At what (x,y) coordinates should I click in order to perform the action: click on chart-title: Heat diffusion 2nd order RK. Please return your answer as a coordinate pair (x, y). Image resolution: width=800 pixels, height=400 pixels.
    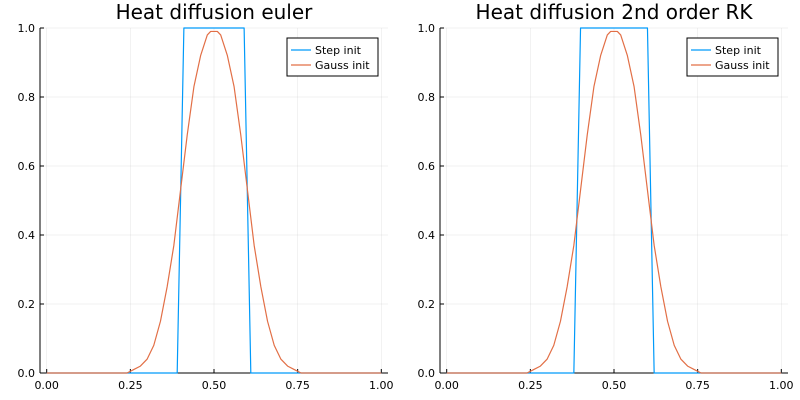
    Looking at the image, I should click on (615, 12).